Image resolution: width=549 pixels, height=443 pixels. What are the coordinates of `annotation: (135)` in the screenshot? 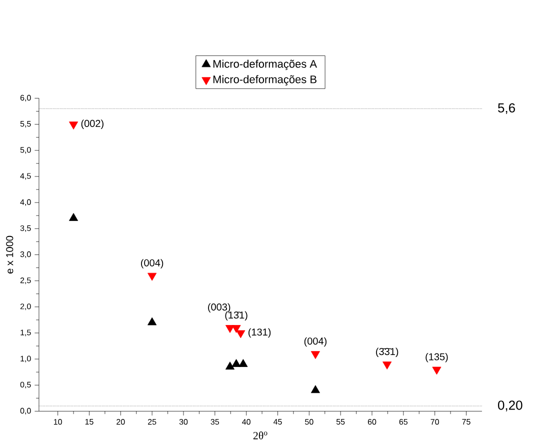 It's located at (437, 357).